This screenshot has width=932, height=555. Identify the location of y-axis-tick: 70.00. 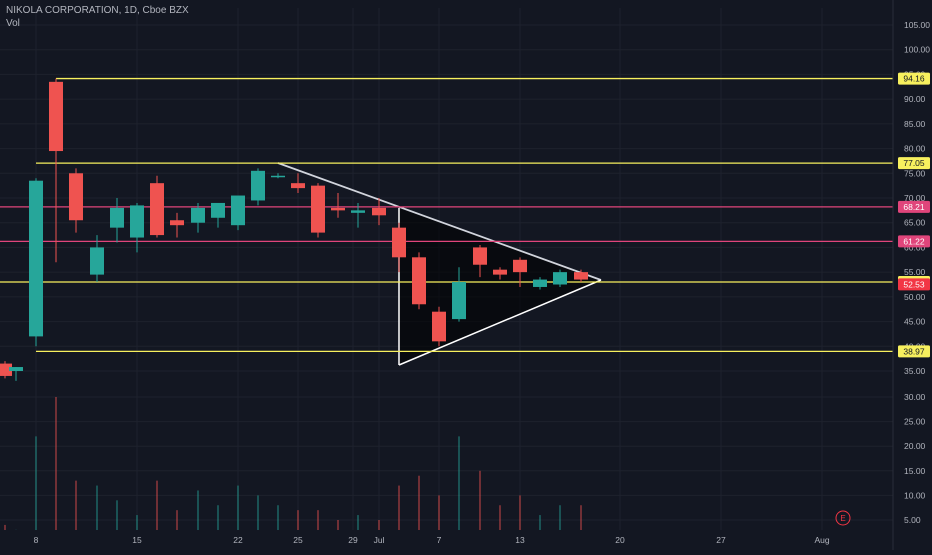
(915, 198).